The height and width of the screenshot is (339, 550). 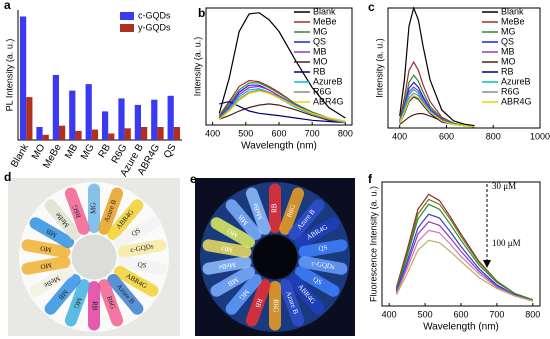 I want to click on legend-swatch, so click(x=127, y=28).